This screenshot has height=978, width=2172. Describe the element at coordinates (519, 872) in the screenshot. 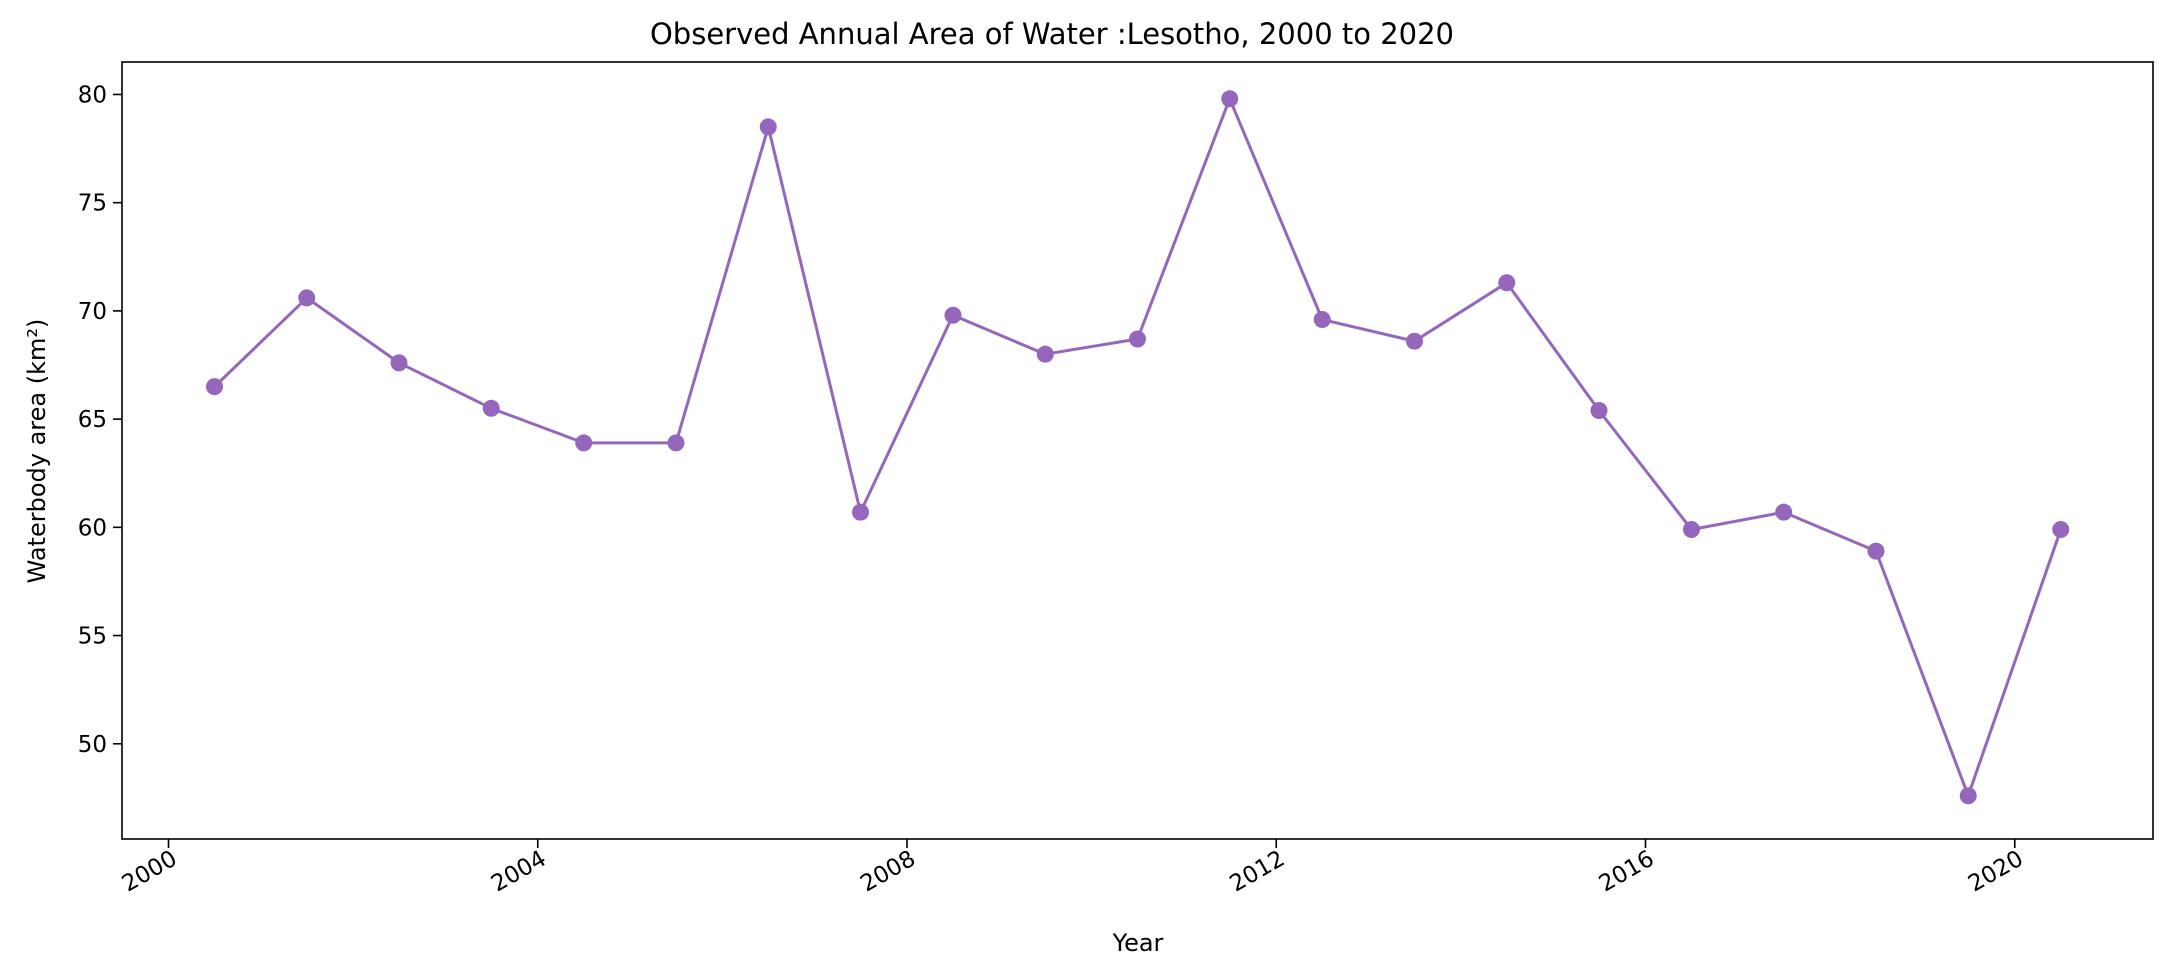

I see `x-tick-label: 2004` at that location.